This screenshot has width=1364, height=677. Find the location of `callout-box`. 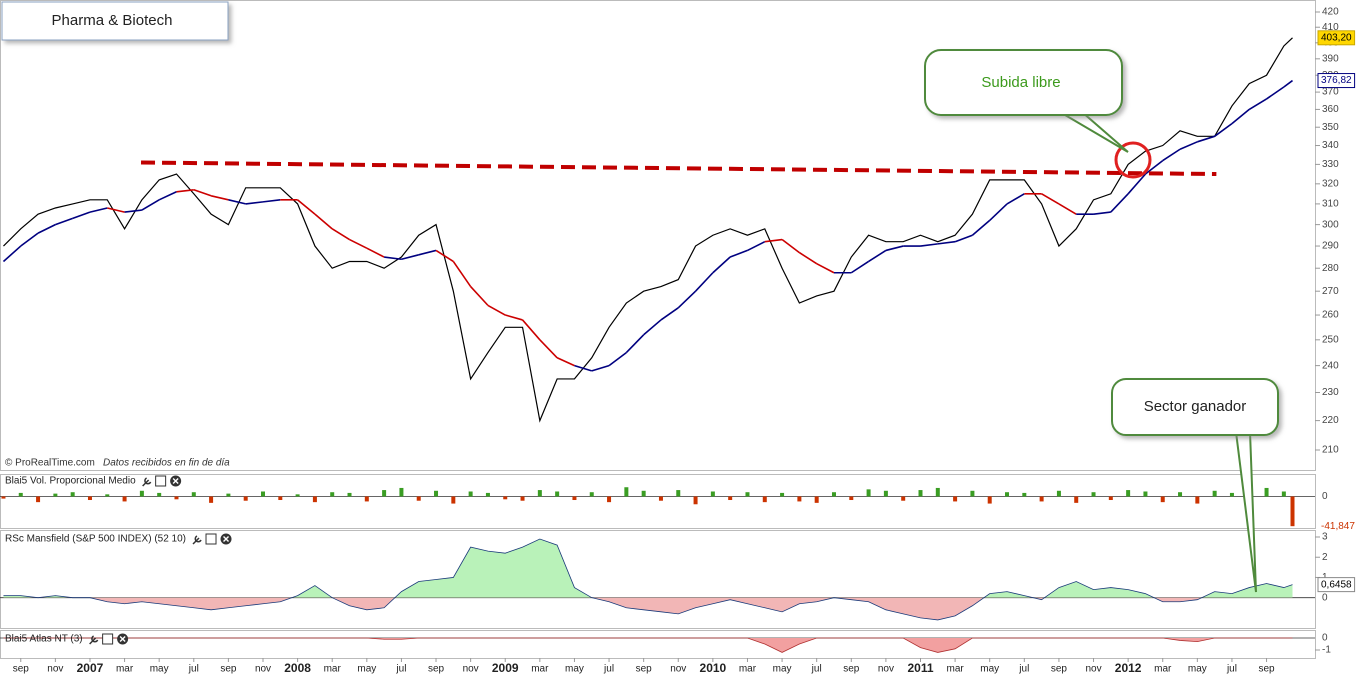

callout-box is located at coordinates (1023, 82).